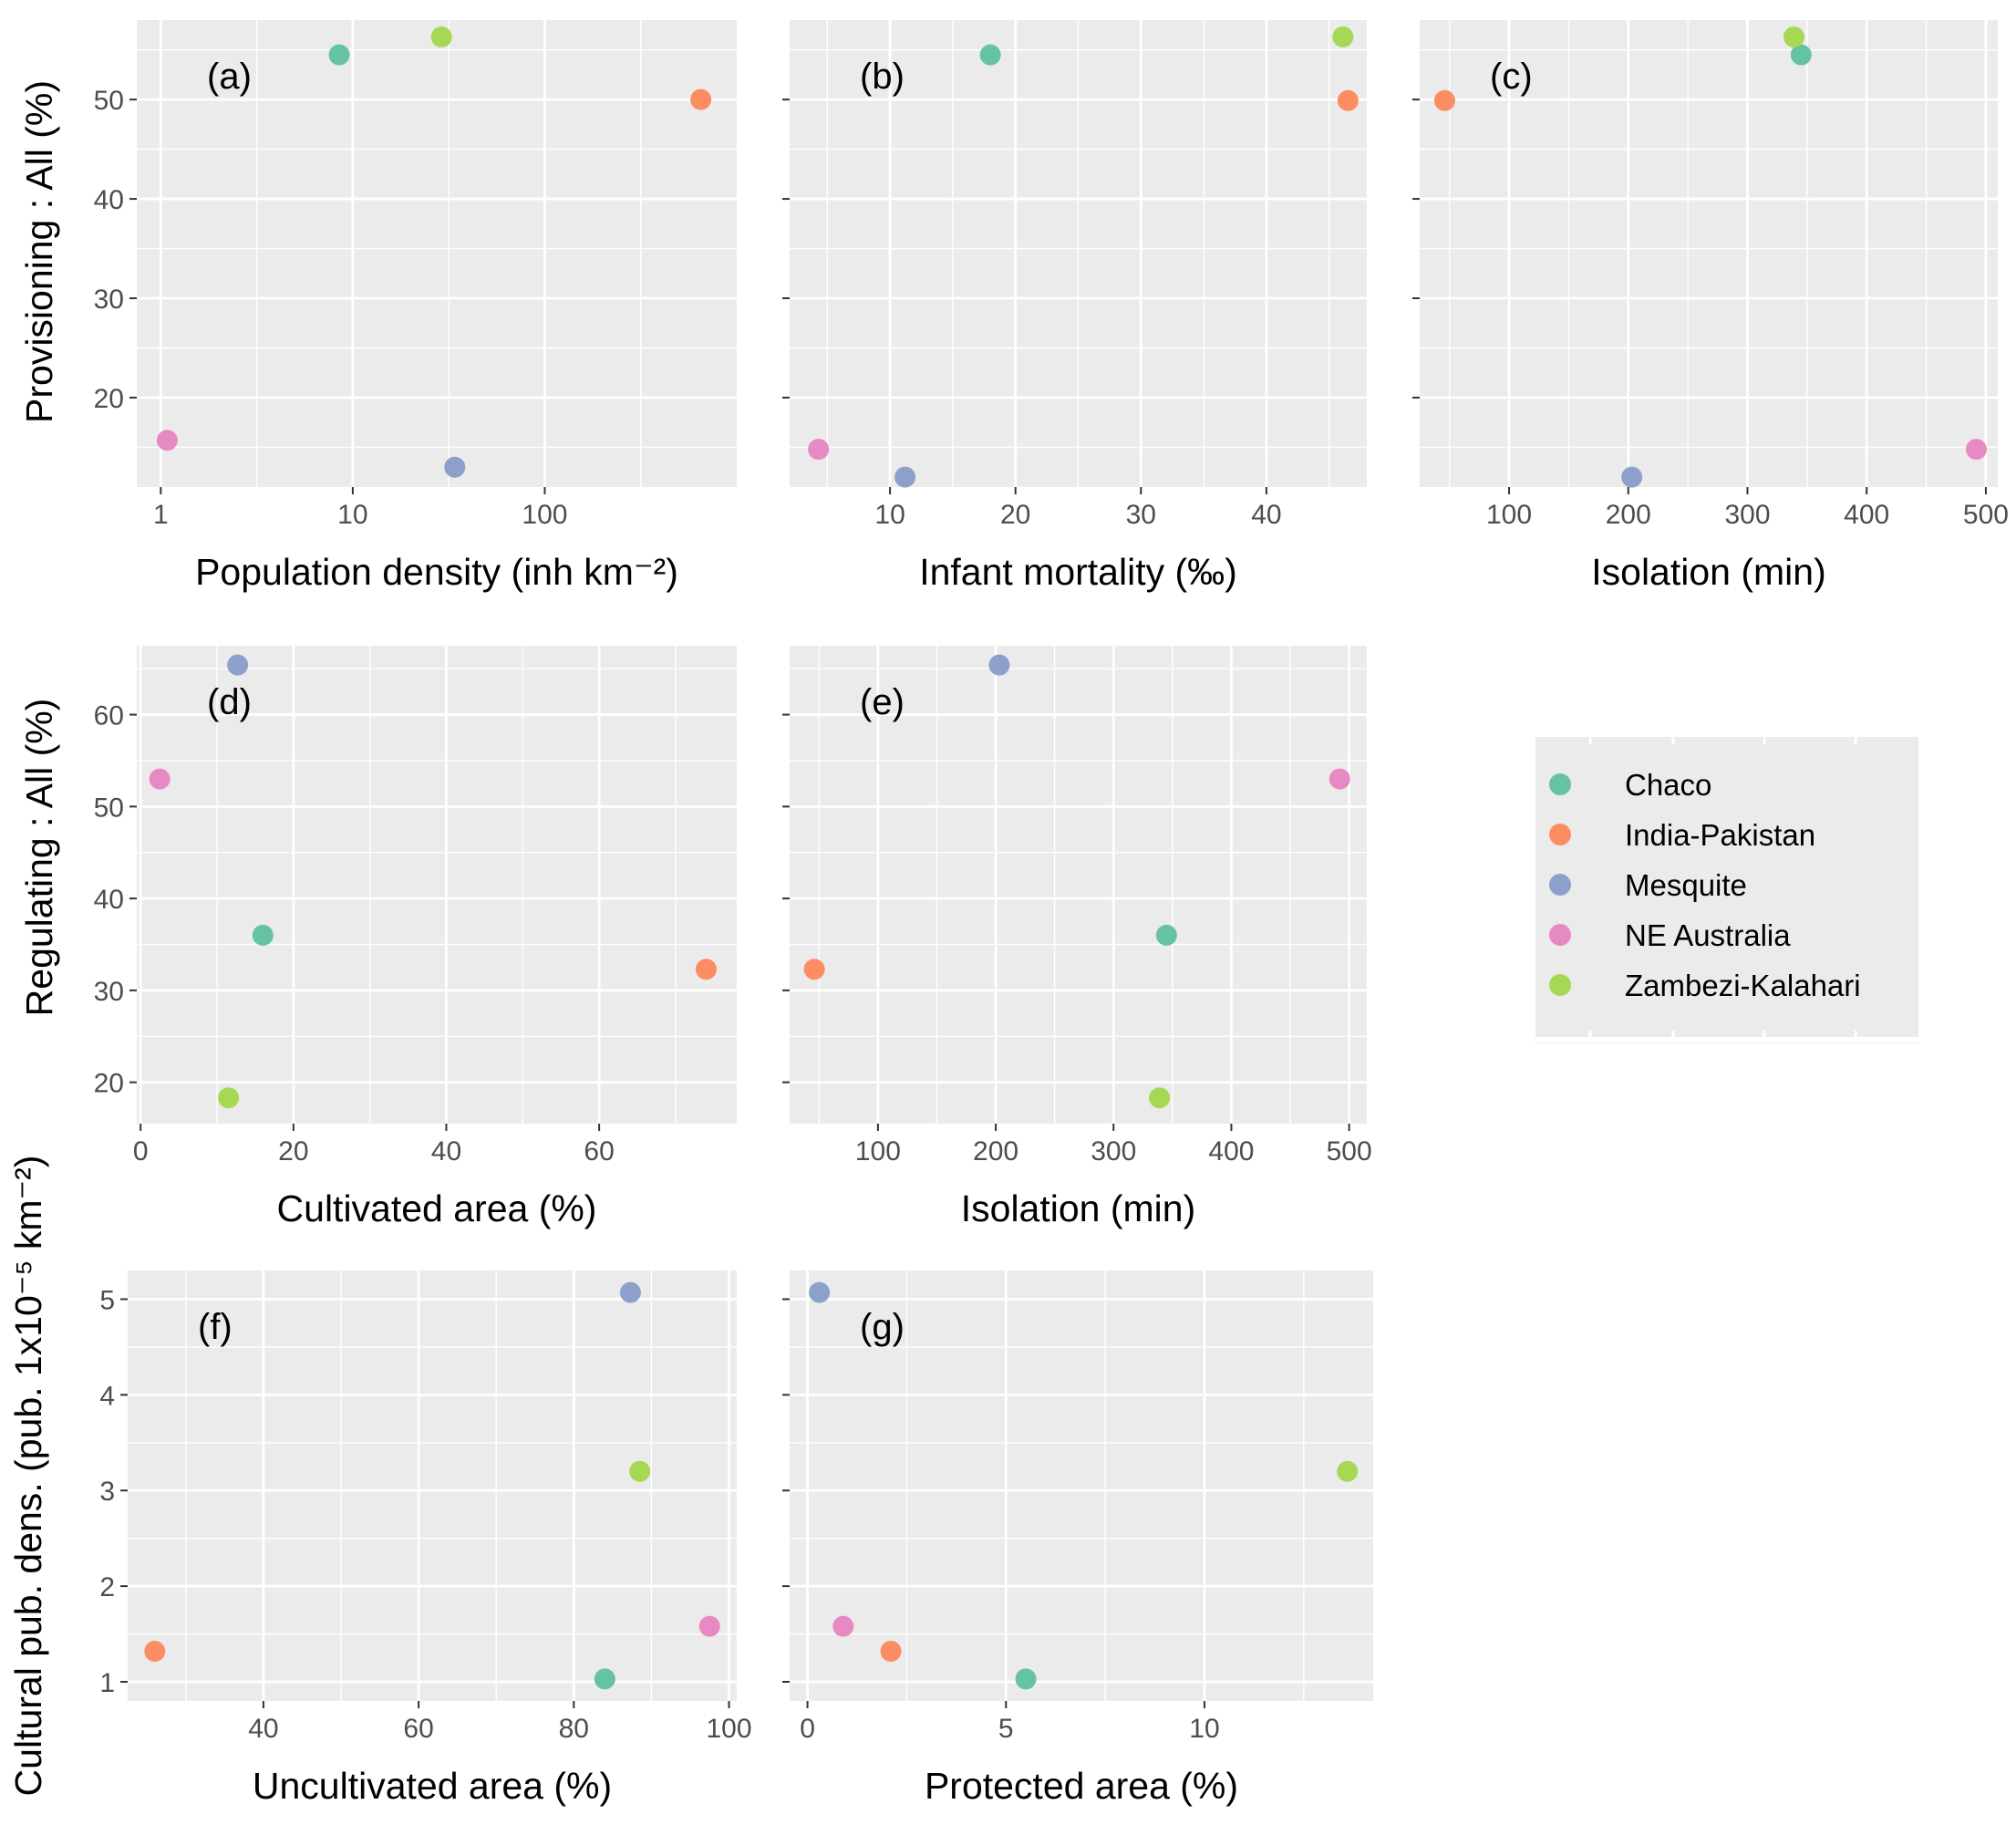  What do you see at coordinates (107, 1587) in the screenshot?
I see `y-tick-label: 2` at bounding box center [107, 1587].